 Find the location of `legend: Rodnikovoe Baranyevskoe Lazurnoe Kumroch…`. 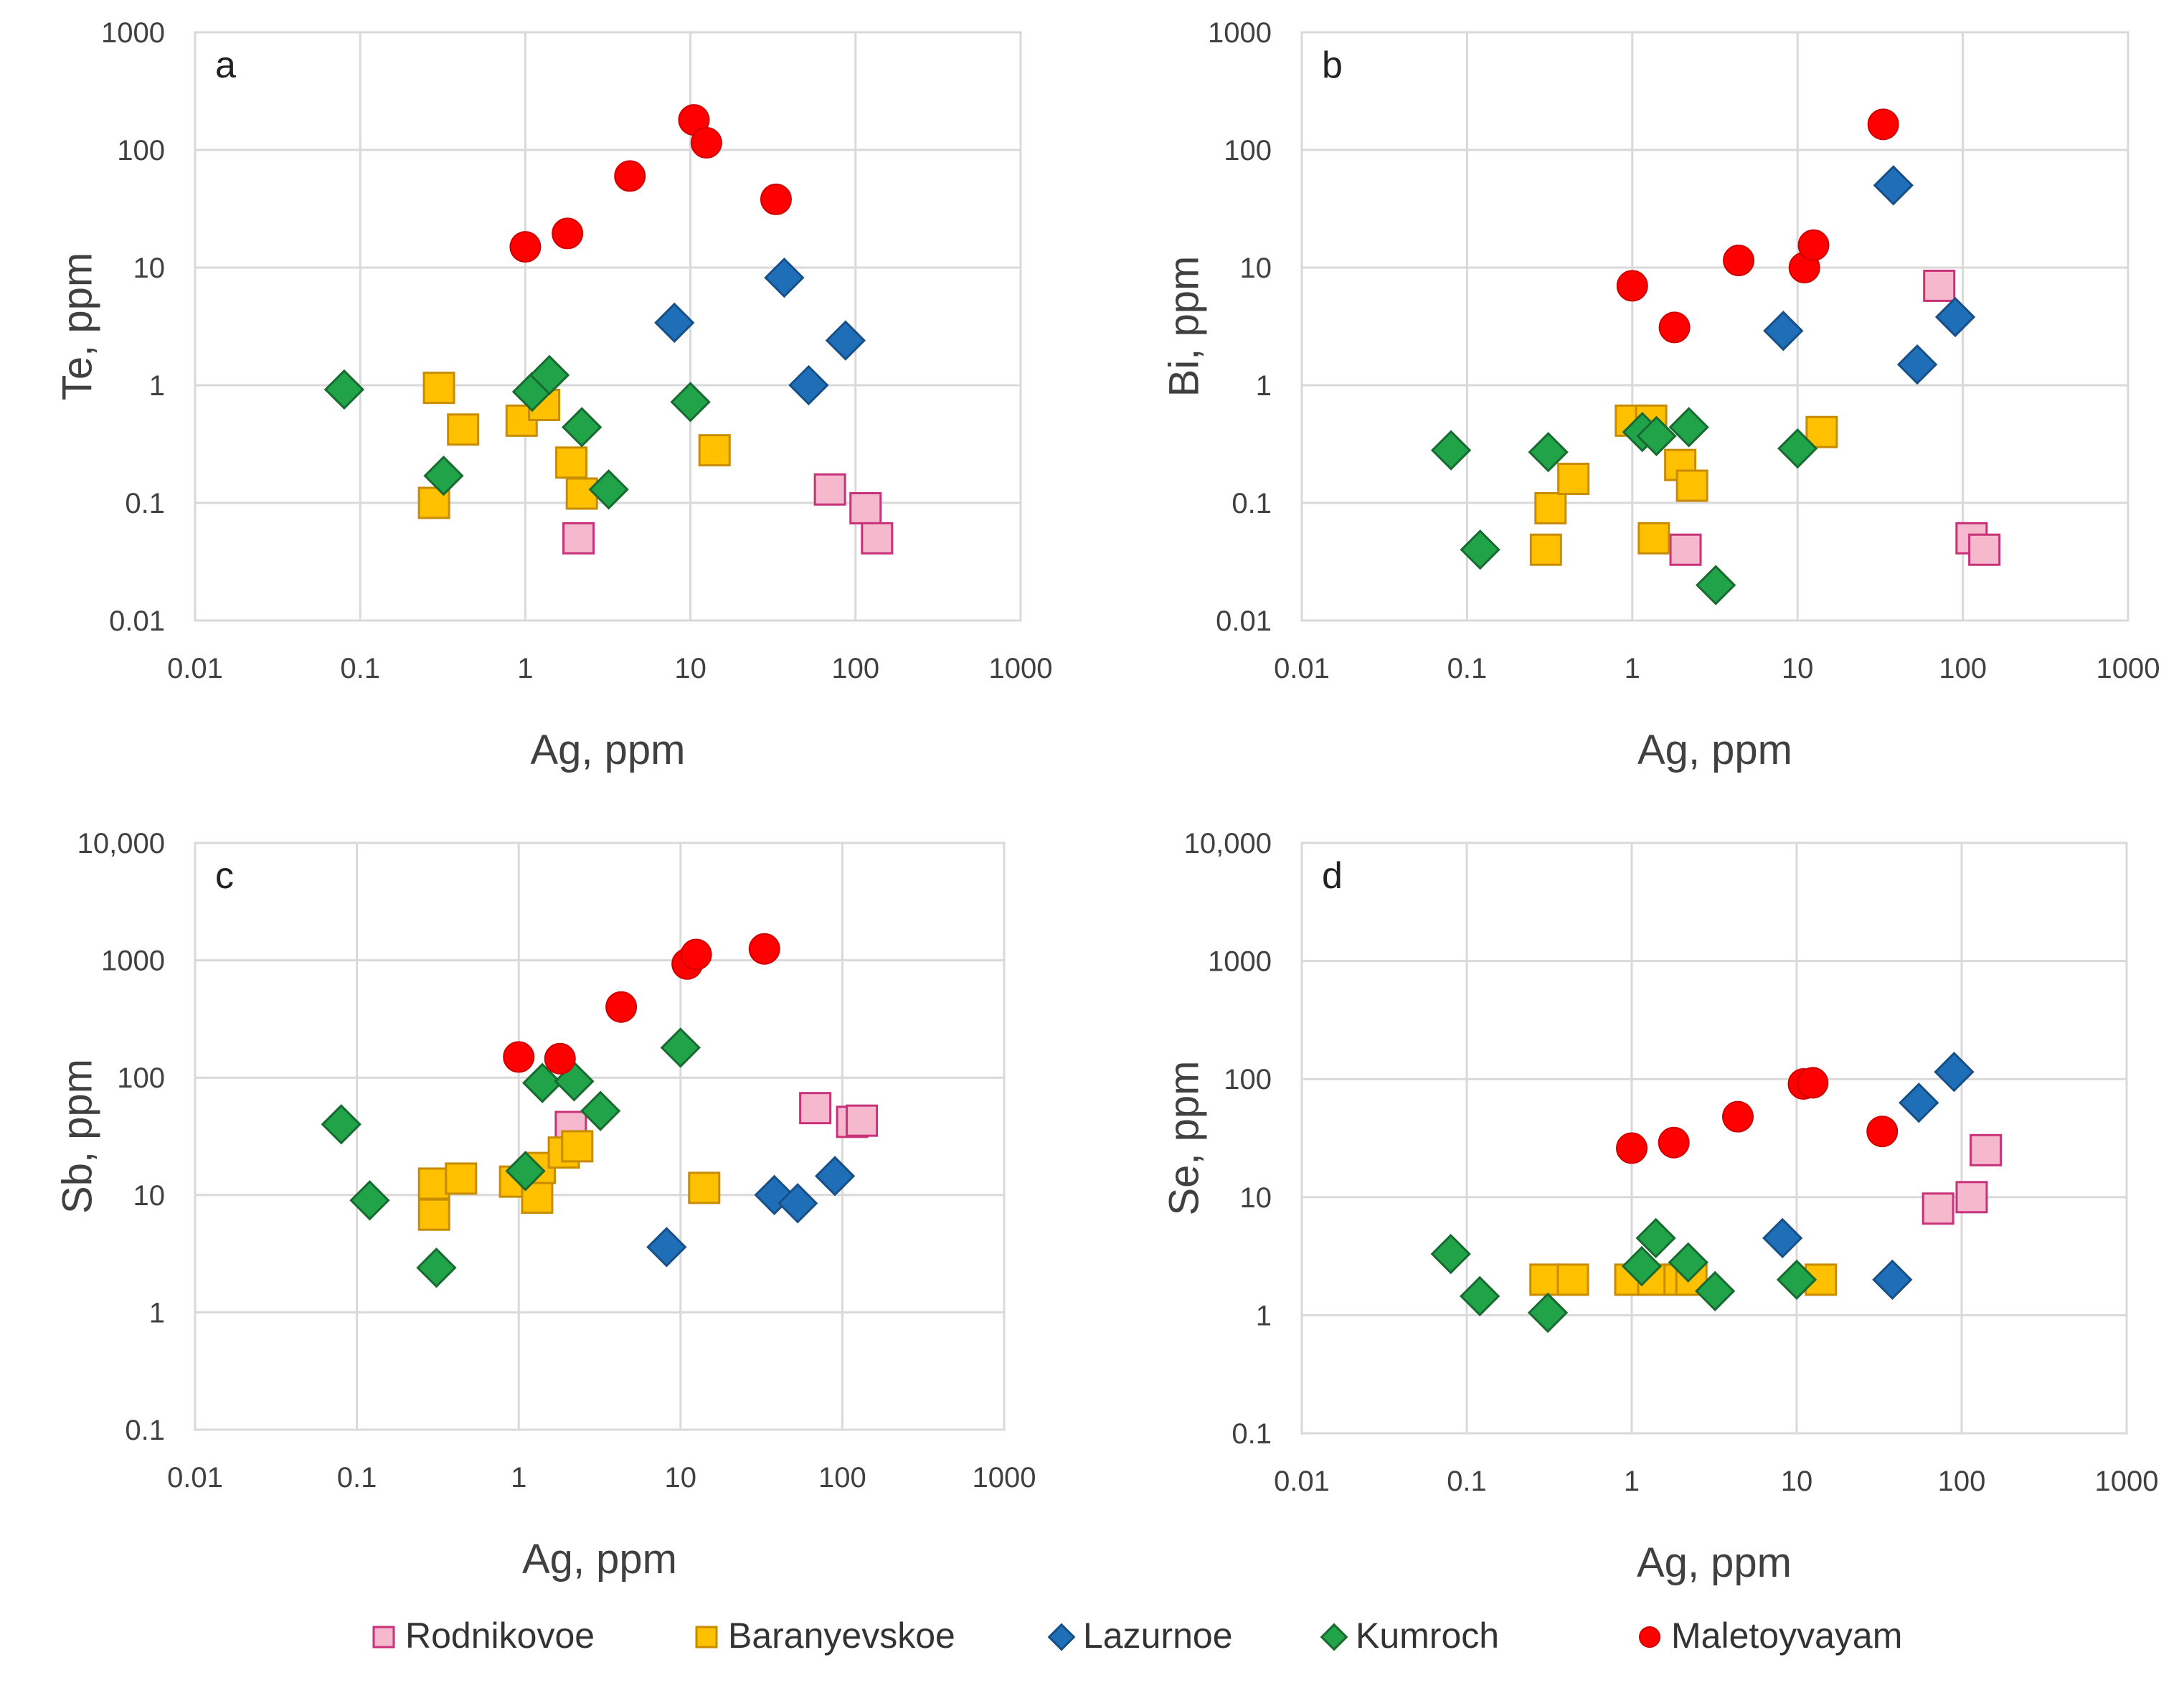

legend: Rodnikovoe Baranyevskoe Lazurnoe Kumroch… is located at coordinates (1137, 1636).